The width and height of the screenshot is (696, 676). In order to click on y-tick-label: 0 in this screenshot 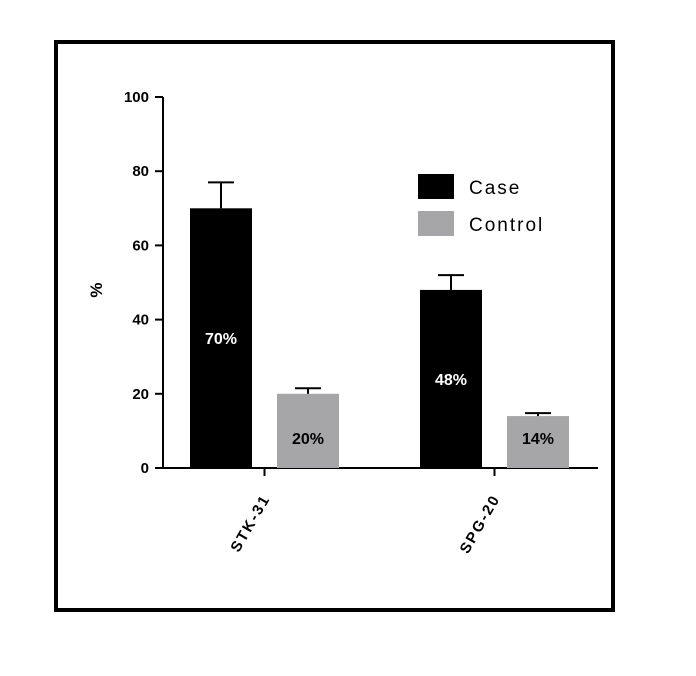, I will do `click(145, 468)`.